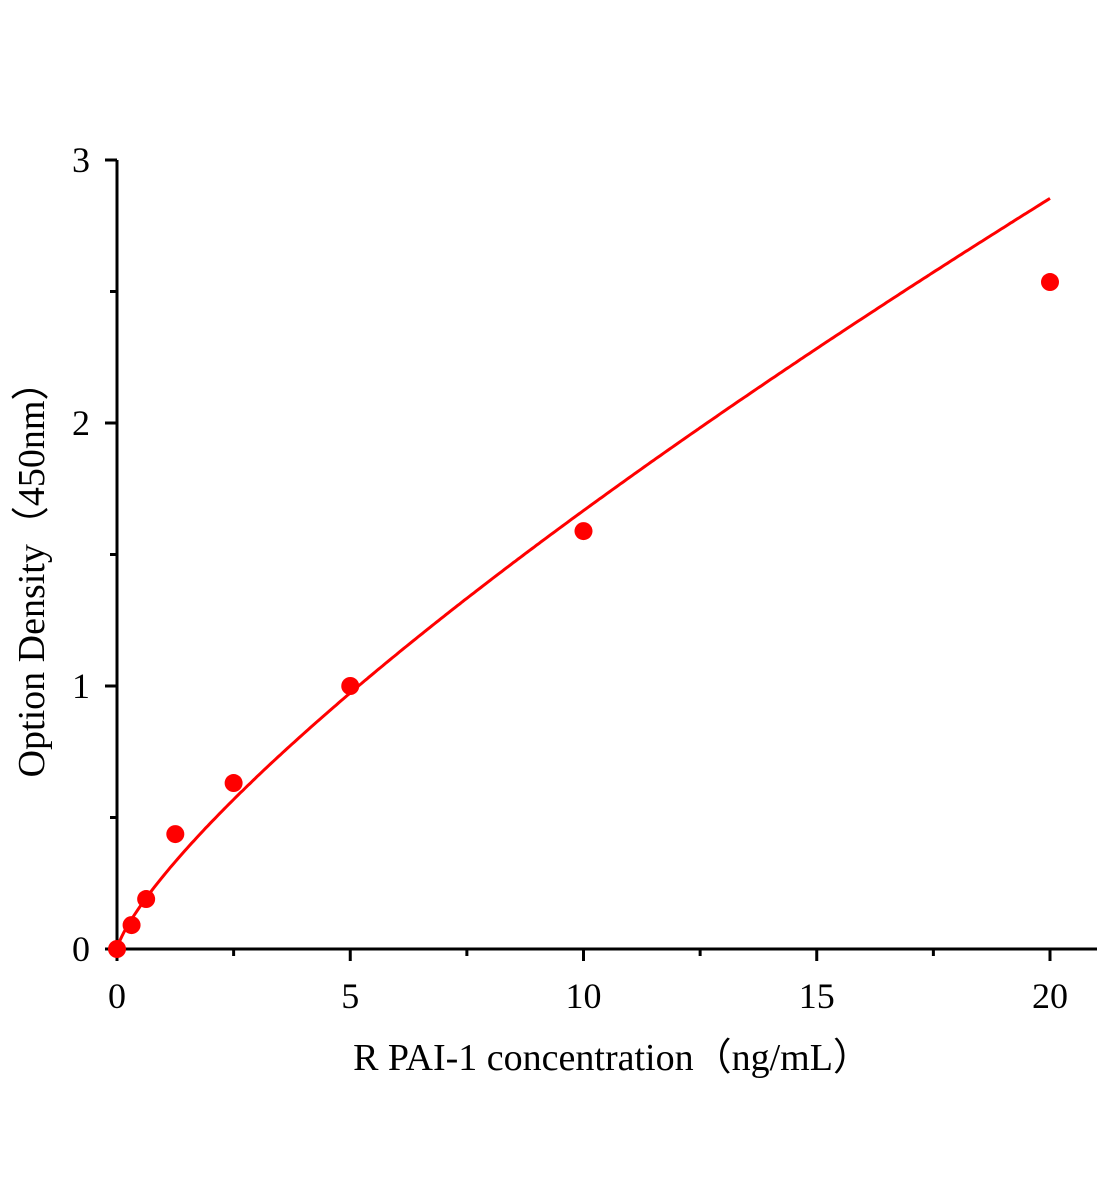  Describe the element at coordinates (81, 423) in the screenshot. I see `y-tick-label: 2` at that location.